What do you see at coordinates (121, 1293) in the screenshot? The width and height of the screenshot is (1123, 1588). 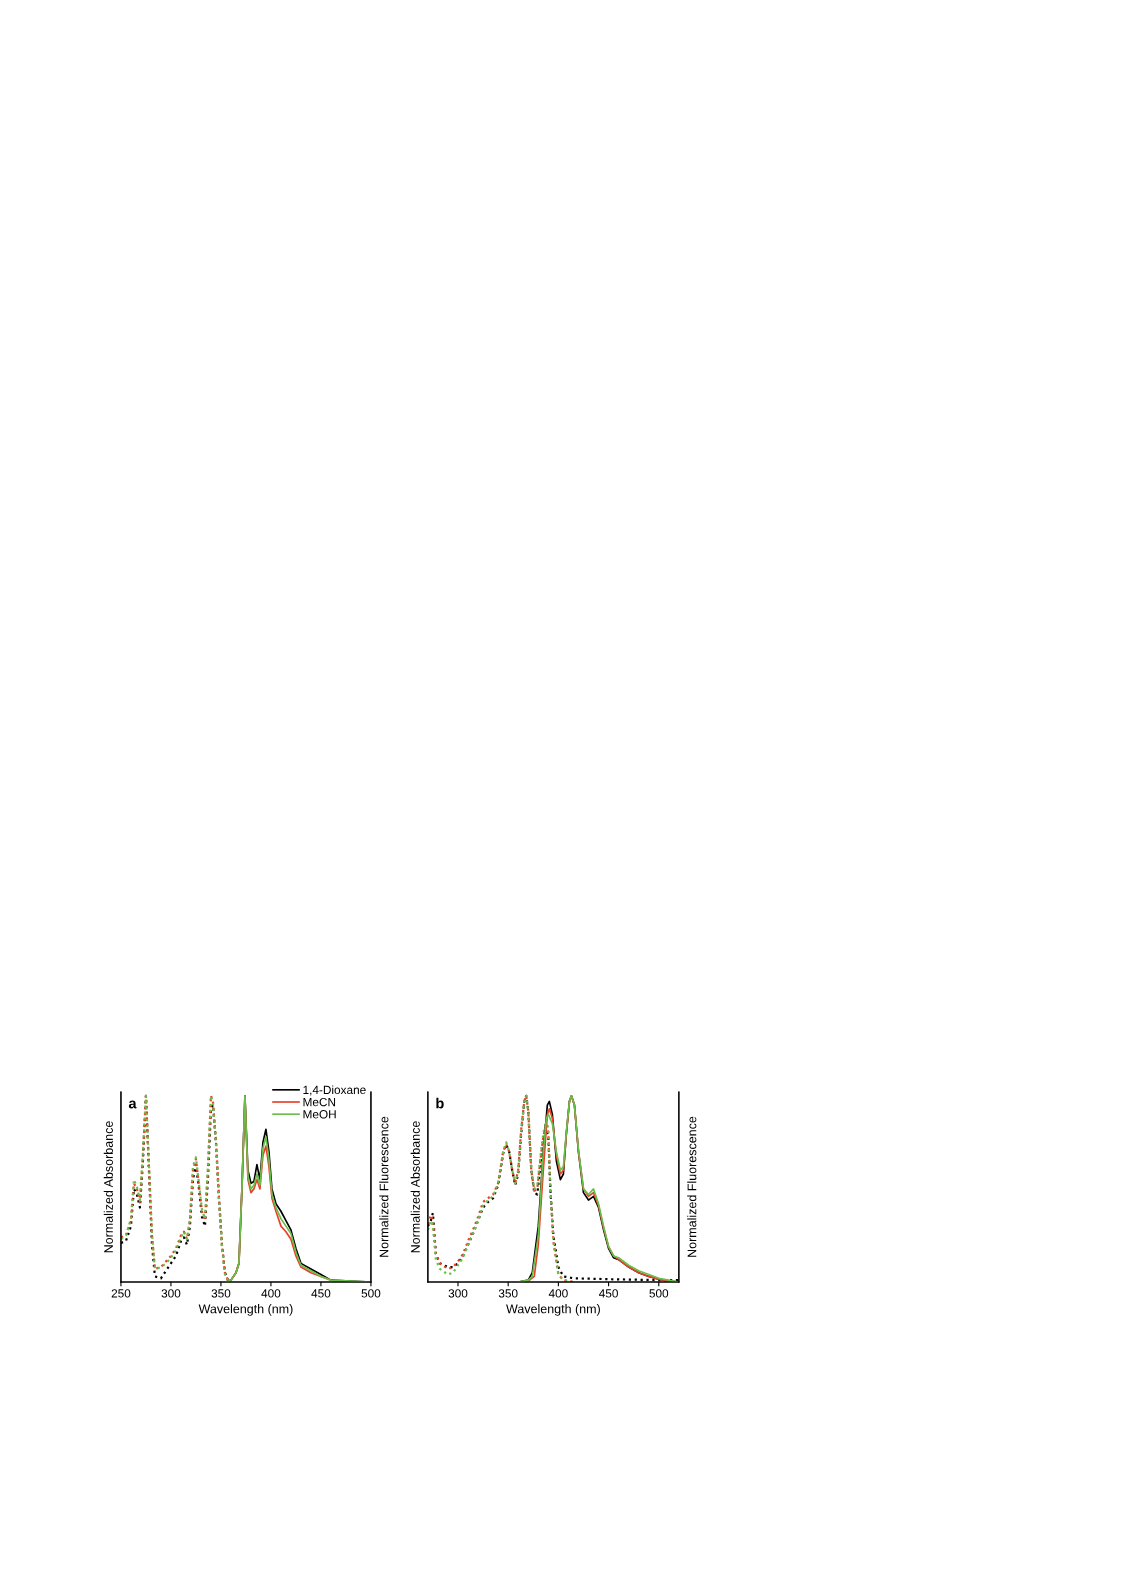 I see `x-tick-label: 250` at bounding box center [121, 1293].